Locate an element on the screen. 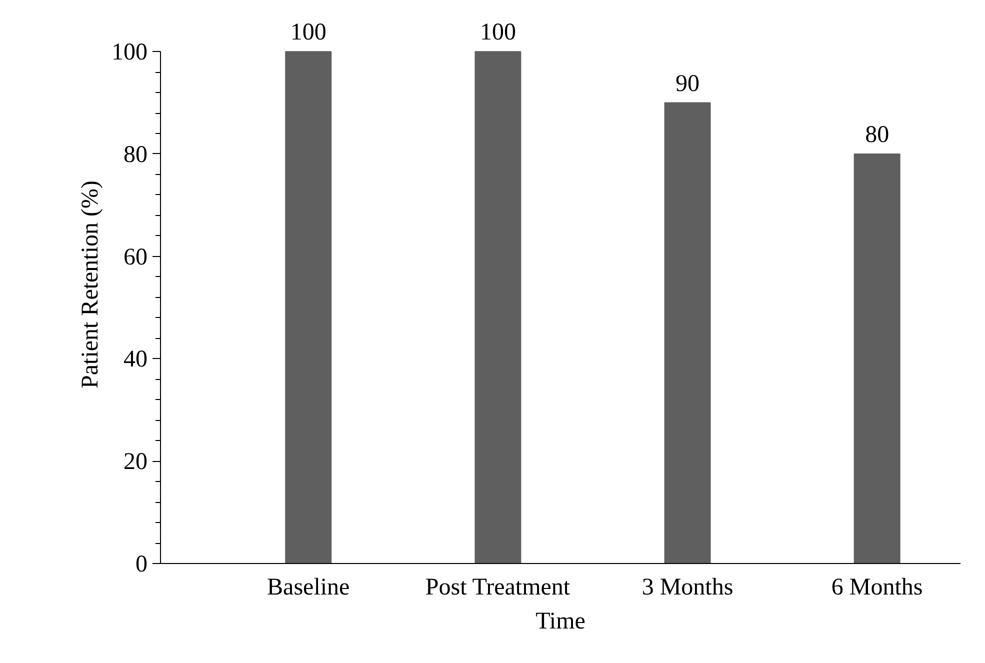 The height and width of the screenshot is (663, 985). y-tick-label: 80 is located at coordinates (136, 155).